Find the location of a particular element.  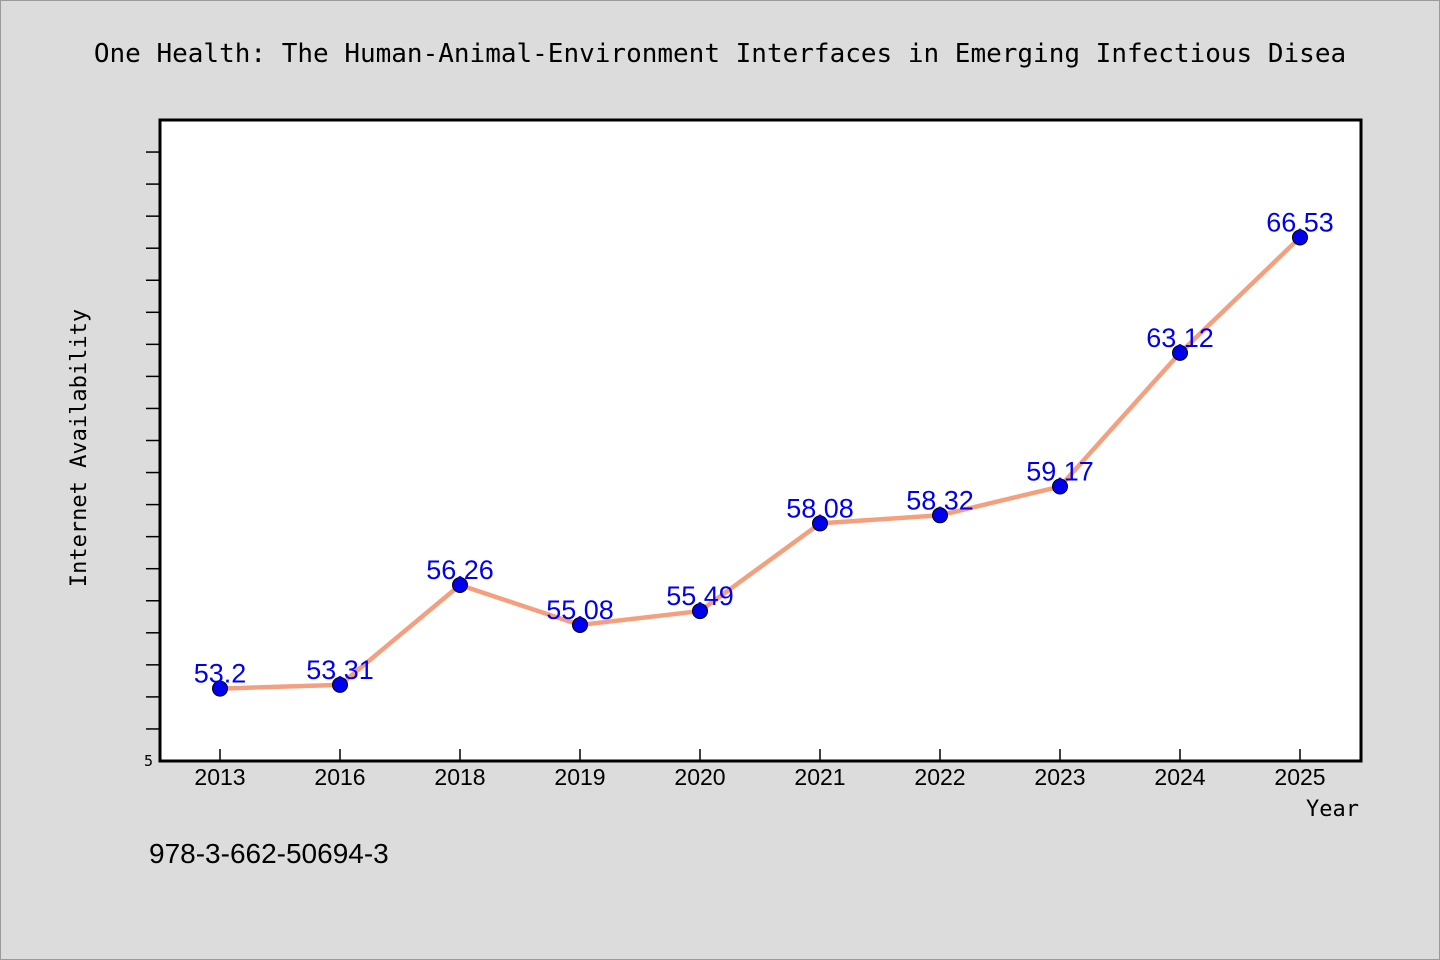

data-label: 58.32 is located at coordinates (940, 500).